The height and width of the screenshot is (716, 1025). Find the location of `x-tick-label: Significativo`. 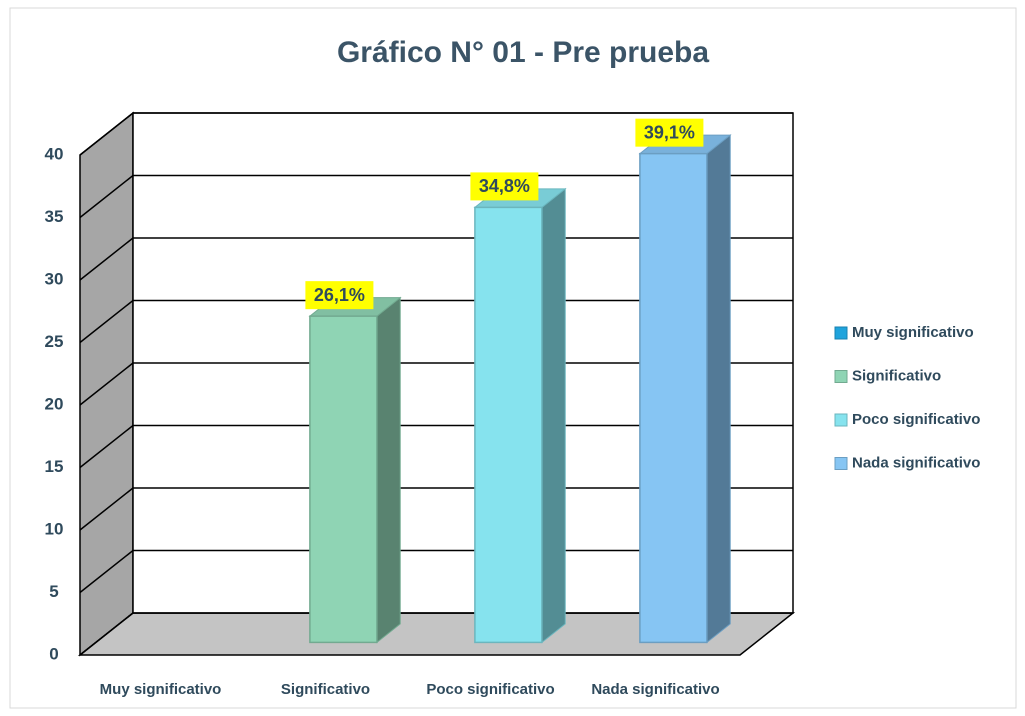

x-tick-label: Significativo is located at coordinates (325, 689).